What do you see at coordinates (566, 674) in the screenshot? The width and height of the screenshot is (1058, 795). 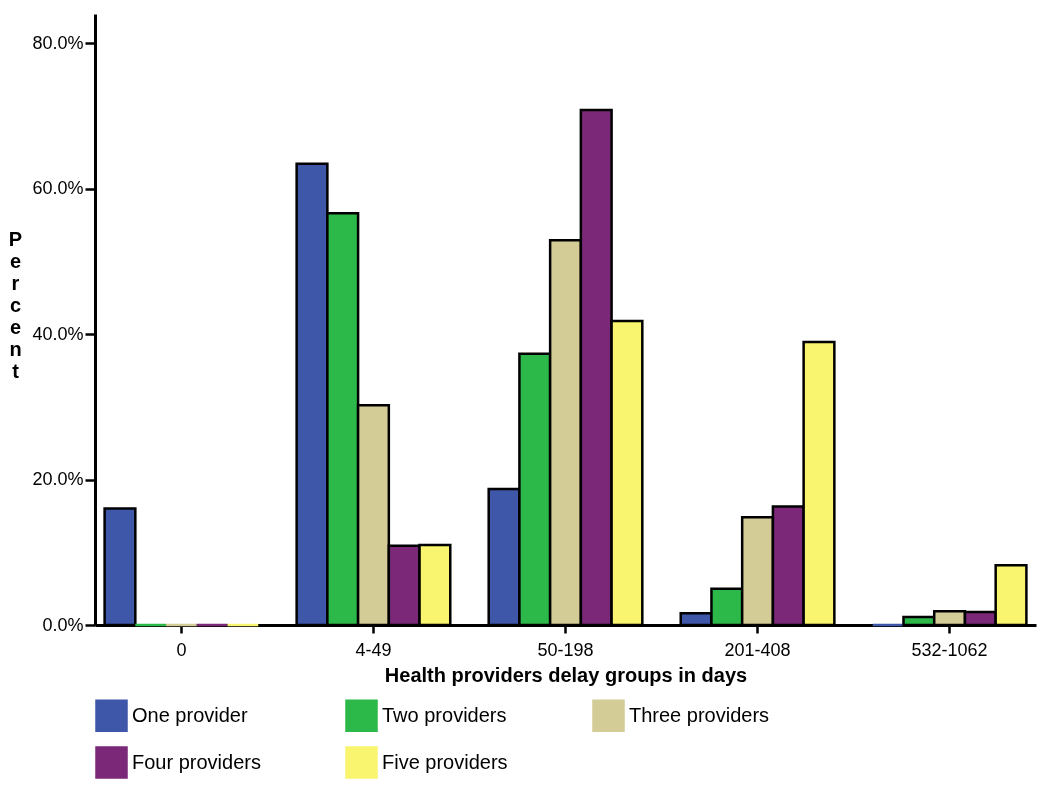 I see `x-axis-title: Health providers delay groups in days` at bounding box center [566, 674].